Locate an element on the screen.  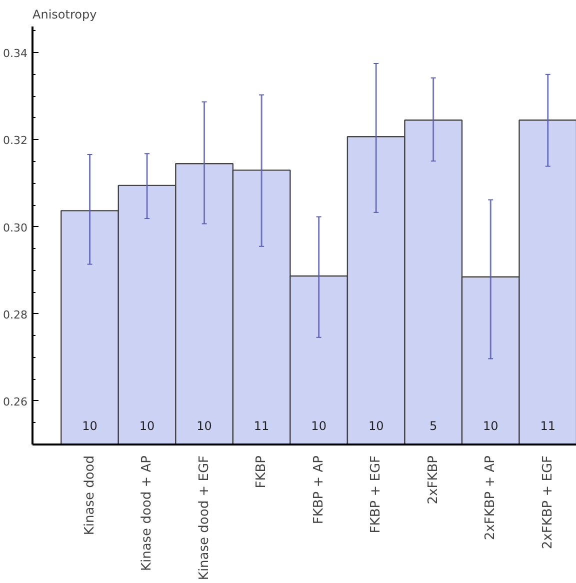
x-tick-label: FKBP is located at coordinates (262, 471).